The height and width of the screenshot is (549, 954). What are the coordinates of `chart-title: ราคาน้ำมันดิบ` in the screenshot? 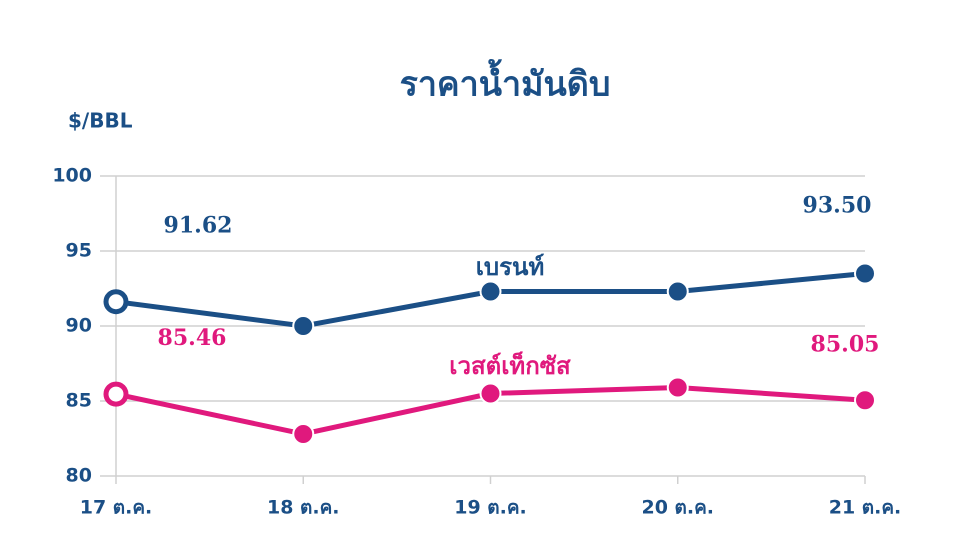 It's located at (505, 82).